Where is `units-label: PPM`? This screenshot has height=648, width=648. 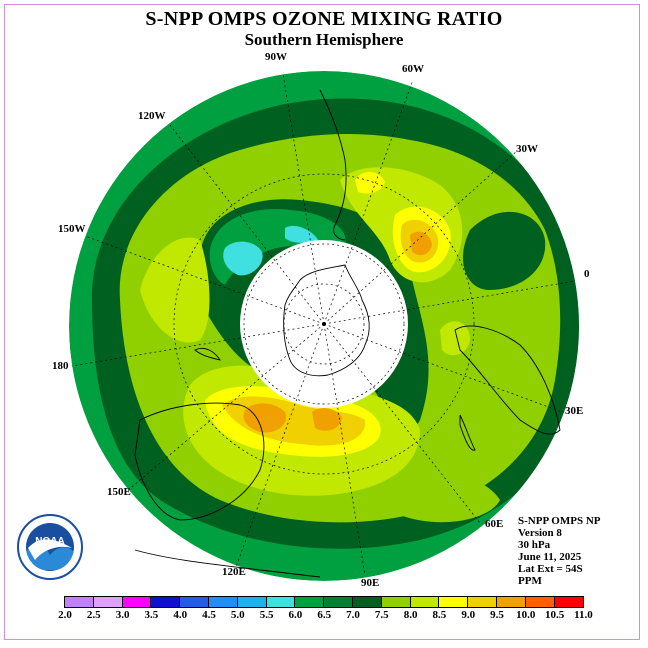 units-label: PPM is located at coordinates (530, 581).